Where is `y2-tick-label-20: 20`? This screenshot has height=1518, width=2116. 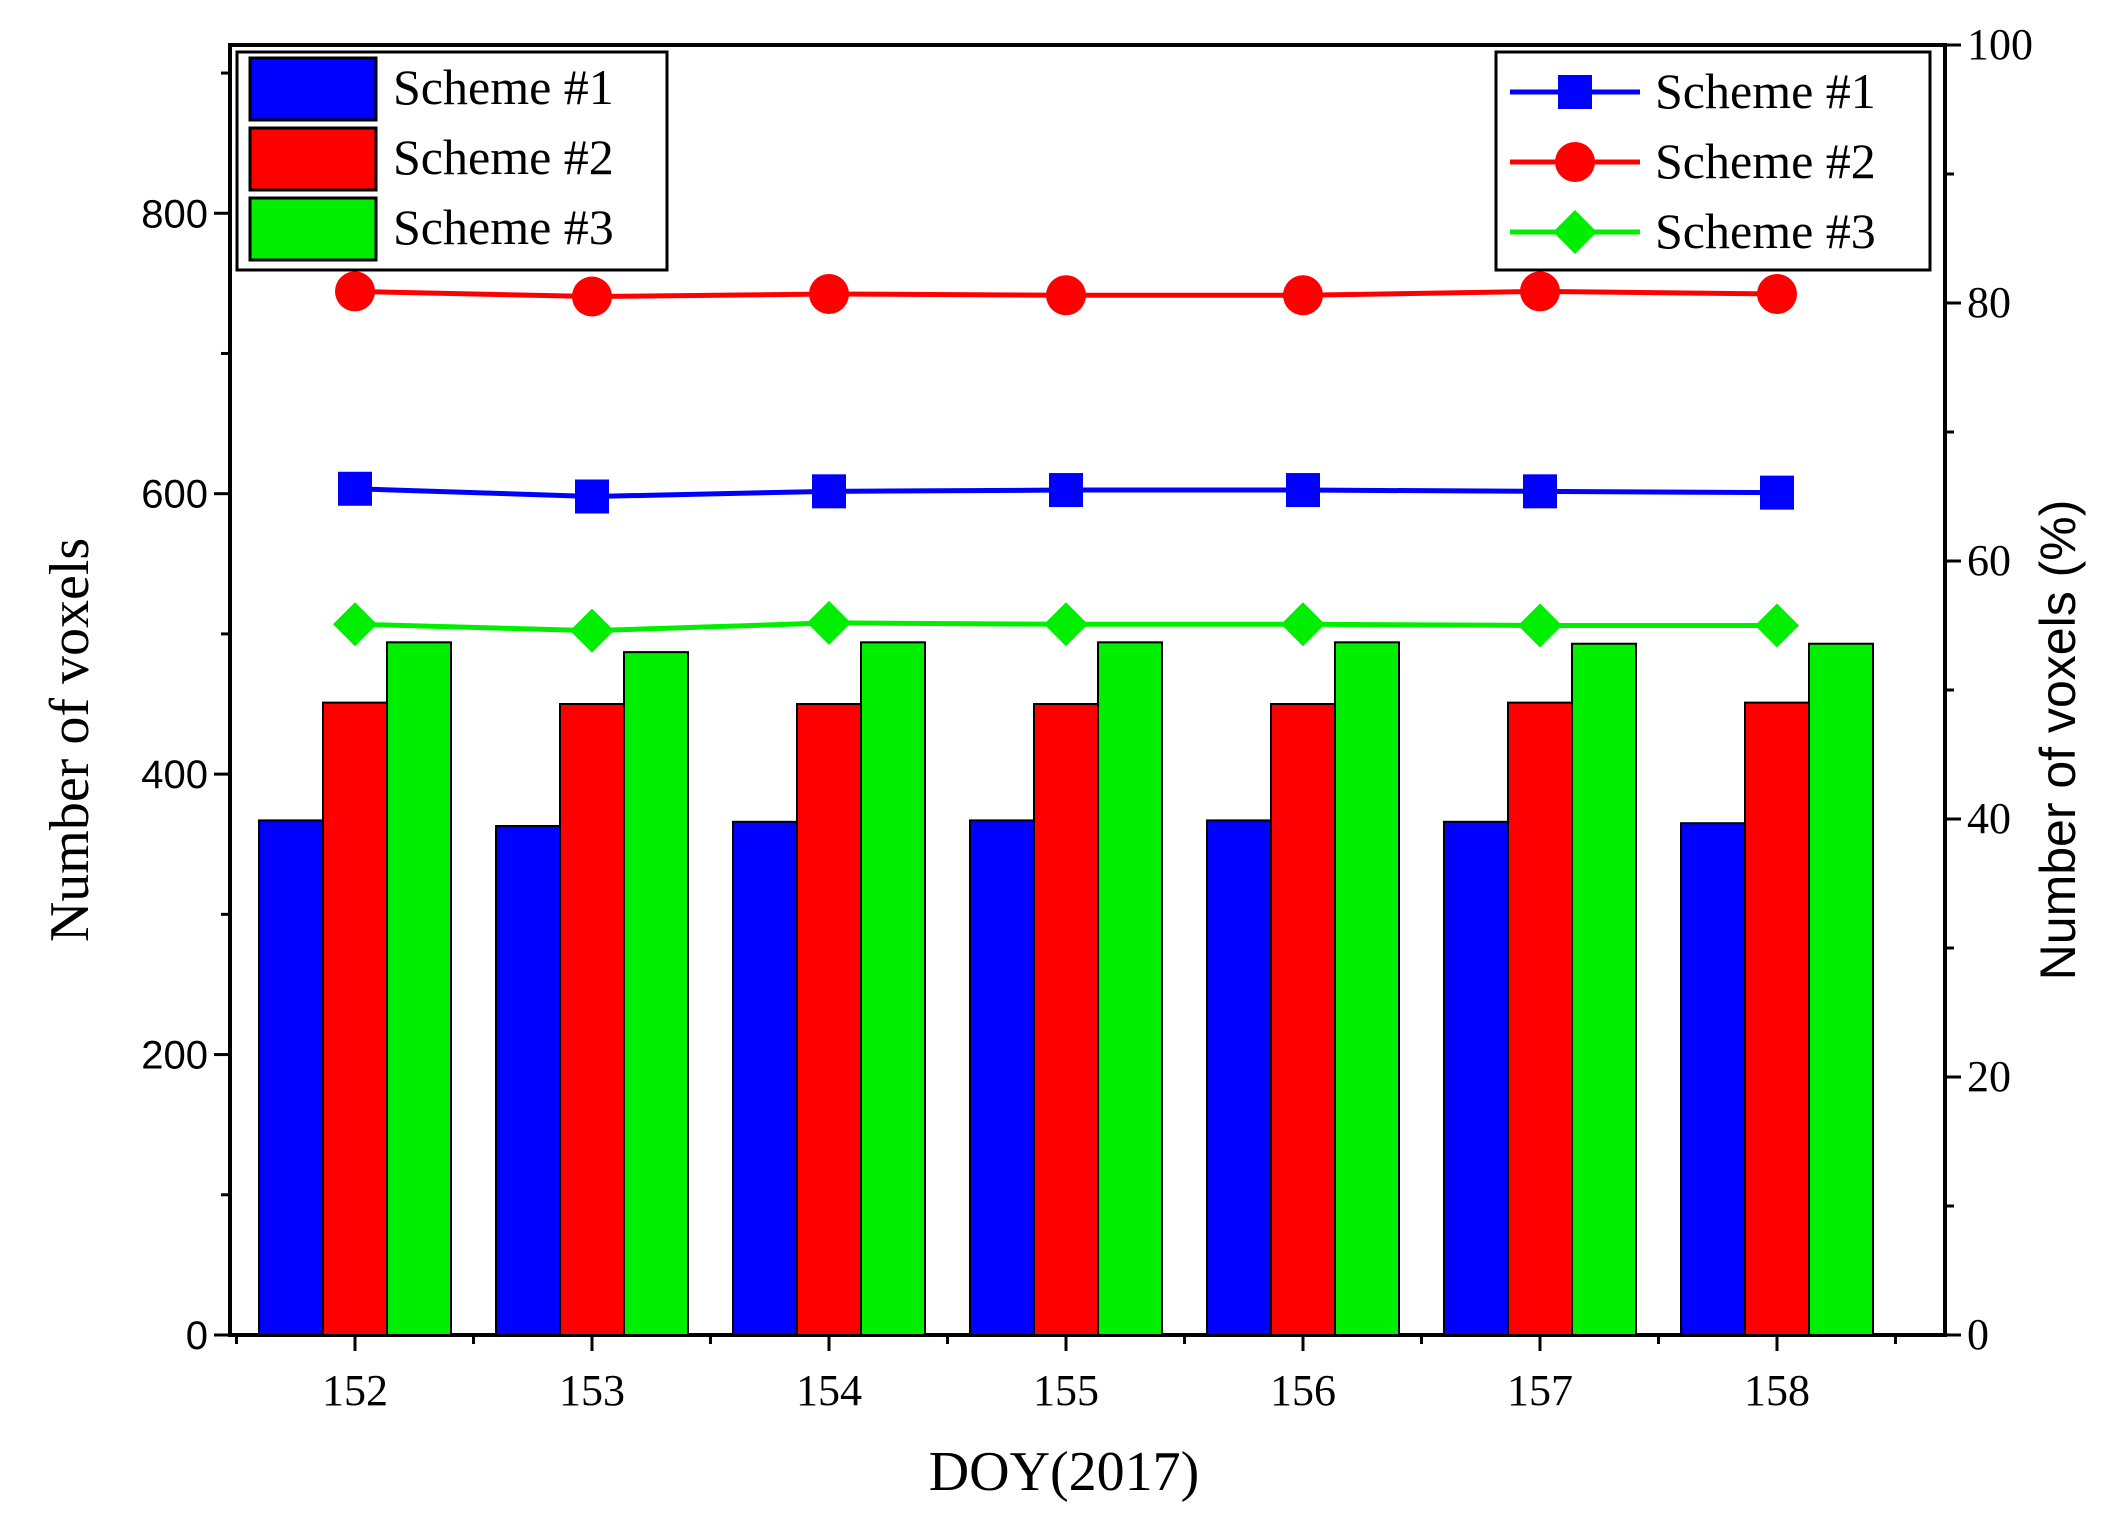 y2-tick-label-20: 20 is located at coordinates (1989, 1076).